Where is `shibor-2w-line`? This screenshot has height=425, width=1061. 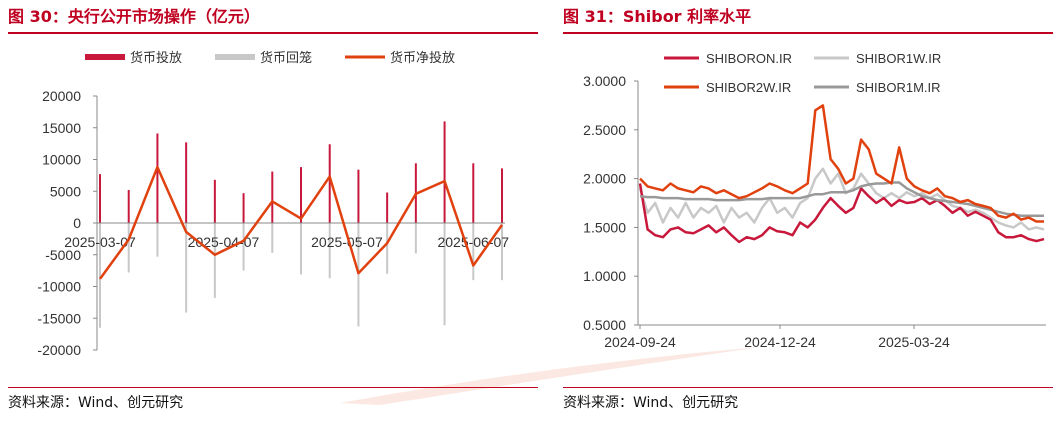 shibor-2w-line is located at coordinates (841, 163).